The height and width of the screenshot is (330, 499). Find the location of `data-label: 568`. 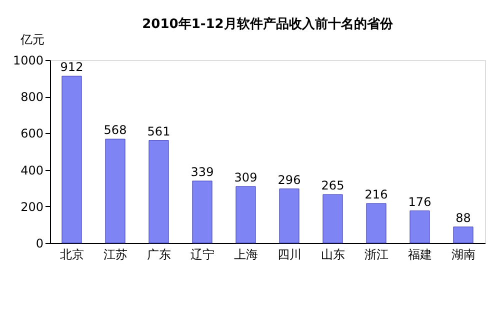

data-label: 568 is located at coordinates (115, 130).